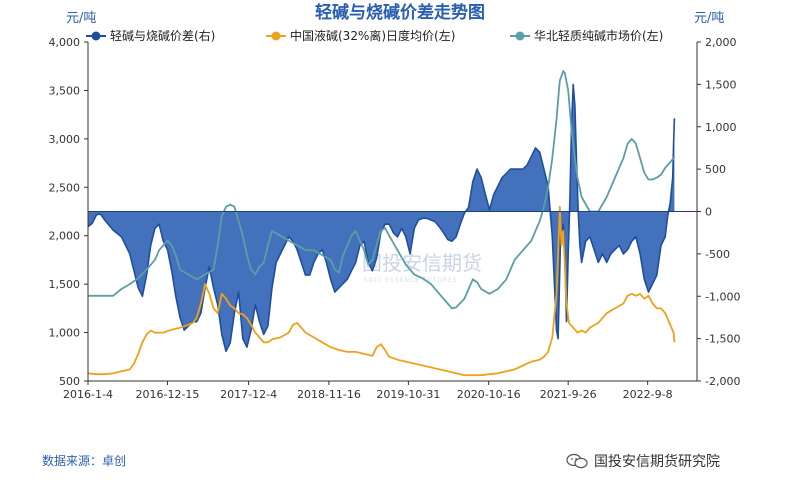  Describe the element at coordinates (489, 394) in the screenshot. I see `x-tick-label: 2020-10-16` at that location.